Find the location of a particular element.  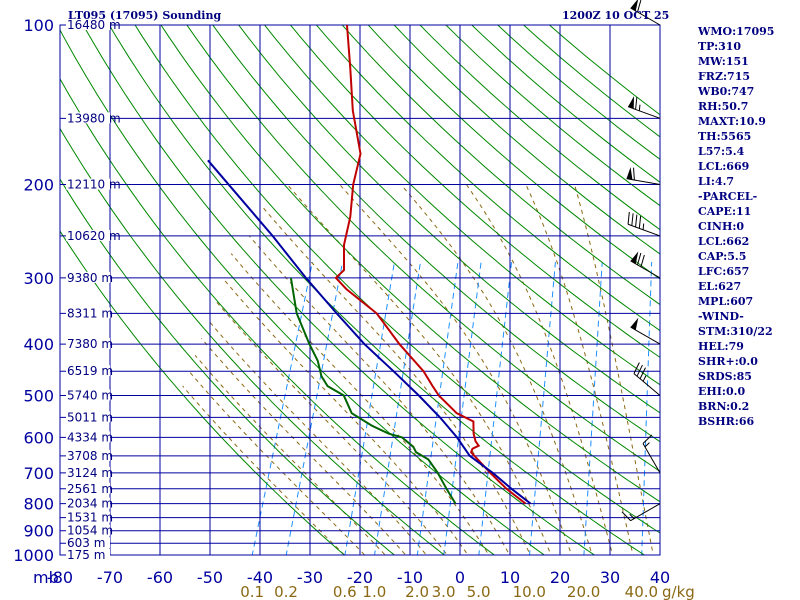

stat-item: FRZ:715 is located at coordinates (724, 76).